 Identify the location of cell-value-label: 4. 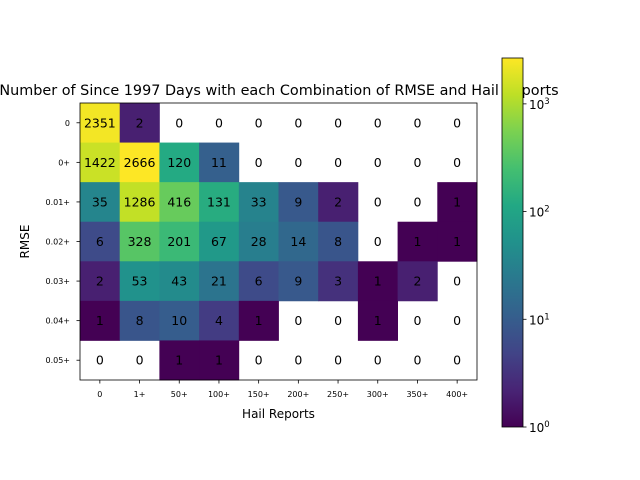
(219, 320).